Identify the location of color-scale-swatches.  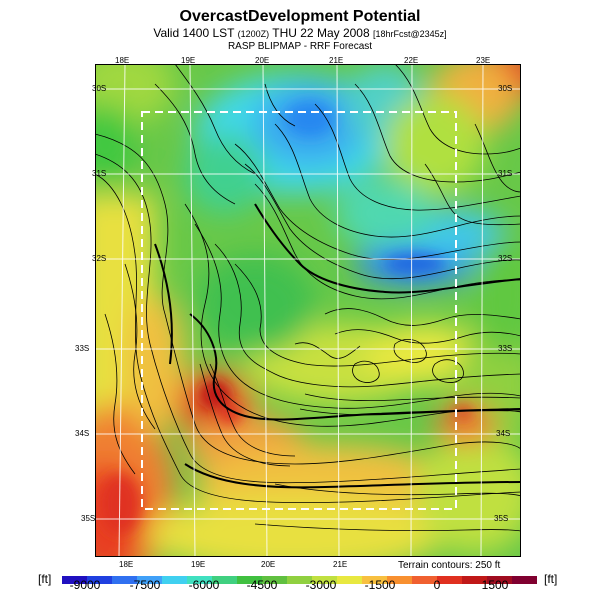
(300, 580).